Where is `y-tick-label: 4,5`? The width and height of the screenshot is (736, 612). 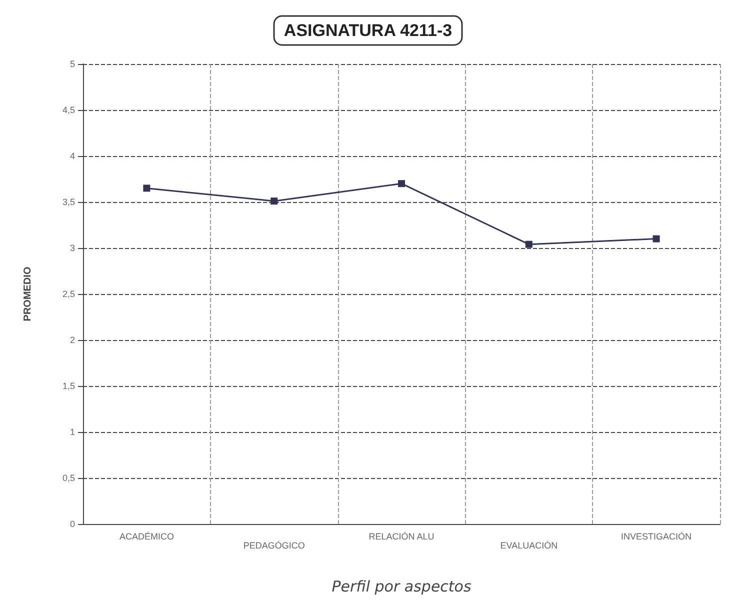 y-tick-label: 4,5 is located at coordinates (68, 110).